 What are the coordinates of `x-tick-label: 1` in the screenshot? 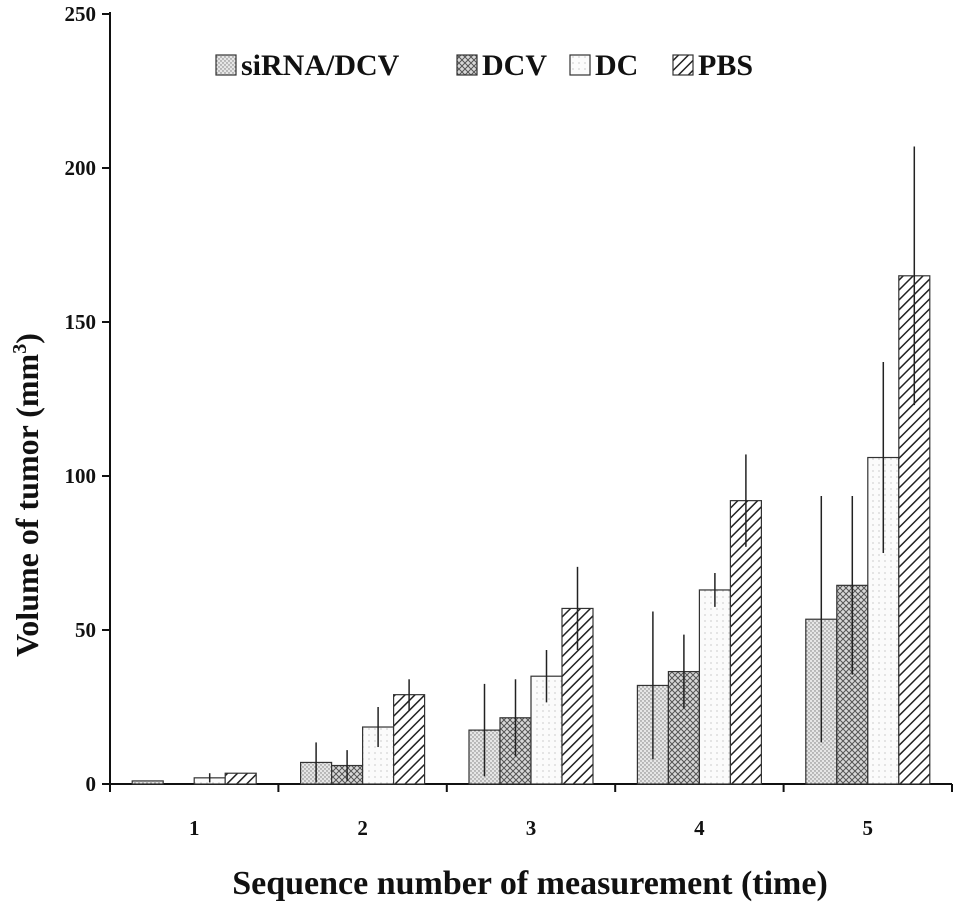 It's located at (194, 828).